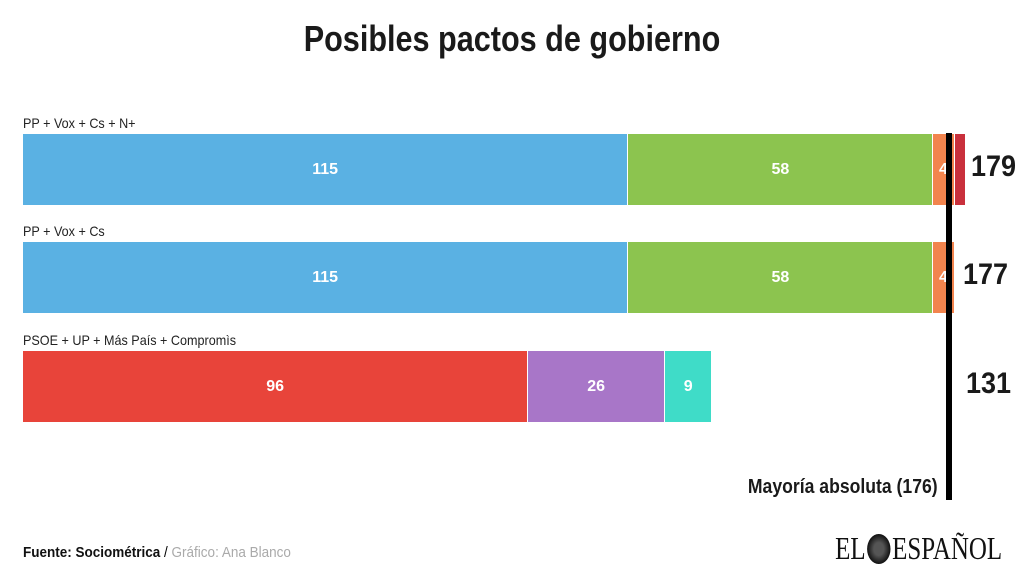 The image size is (1024, 576). What do you see at coordinates (79, 123) in the screenshot?
I see `row-label: PP + Vox + Cs + N+` at bounding box center [79, 123].